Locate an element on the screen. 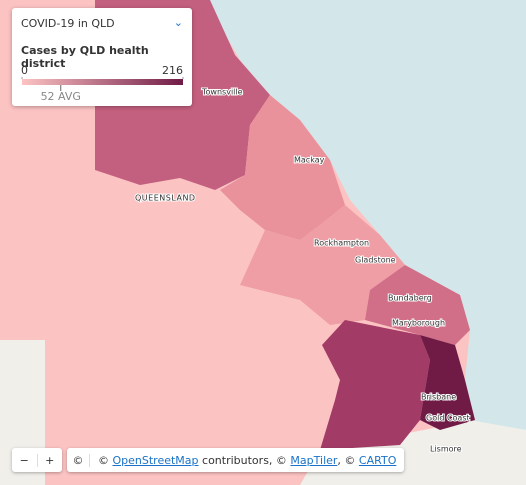 The image size is (526, 485). attribution-text: , © is located at coordinates (348, 460).